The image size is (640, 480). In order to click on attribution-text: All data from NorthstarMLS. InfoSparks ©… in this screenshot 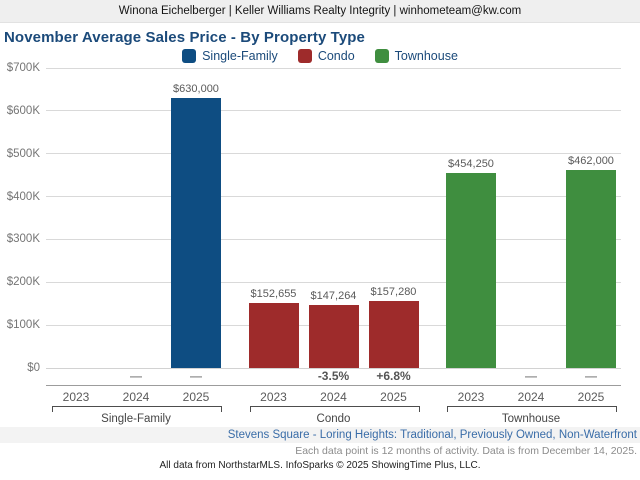, I will do `click(320, 465)`.